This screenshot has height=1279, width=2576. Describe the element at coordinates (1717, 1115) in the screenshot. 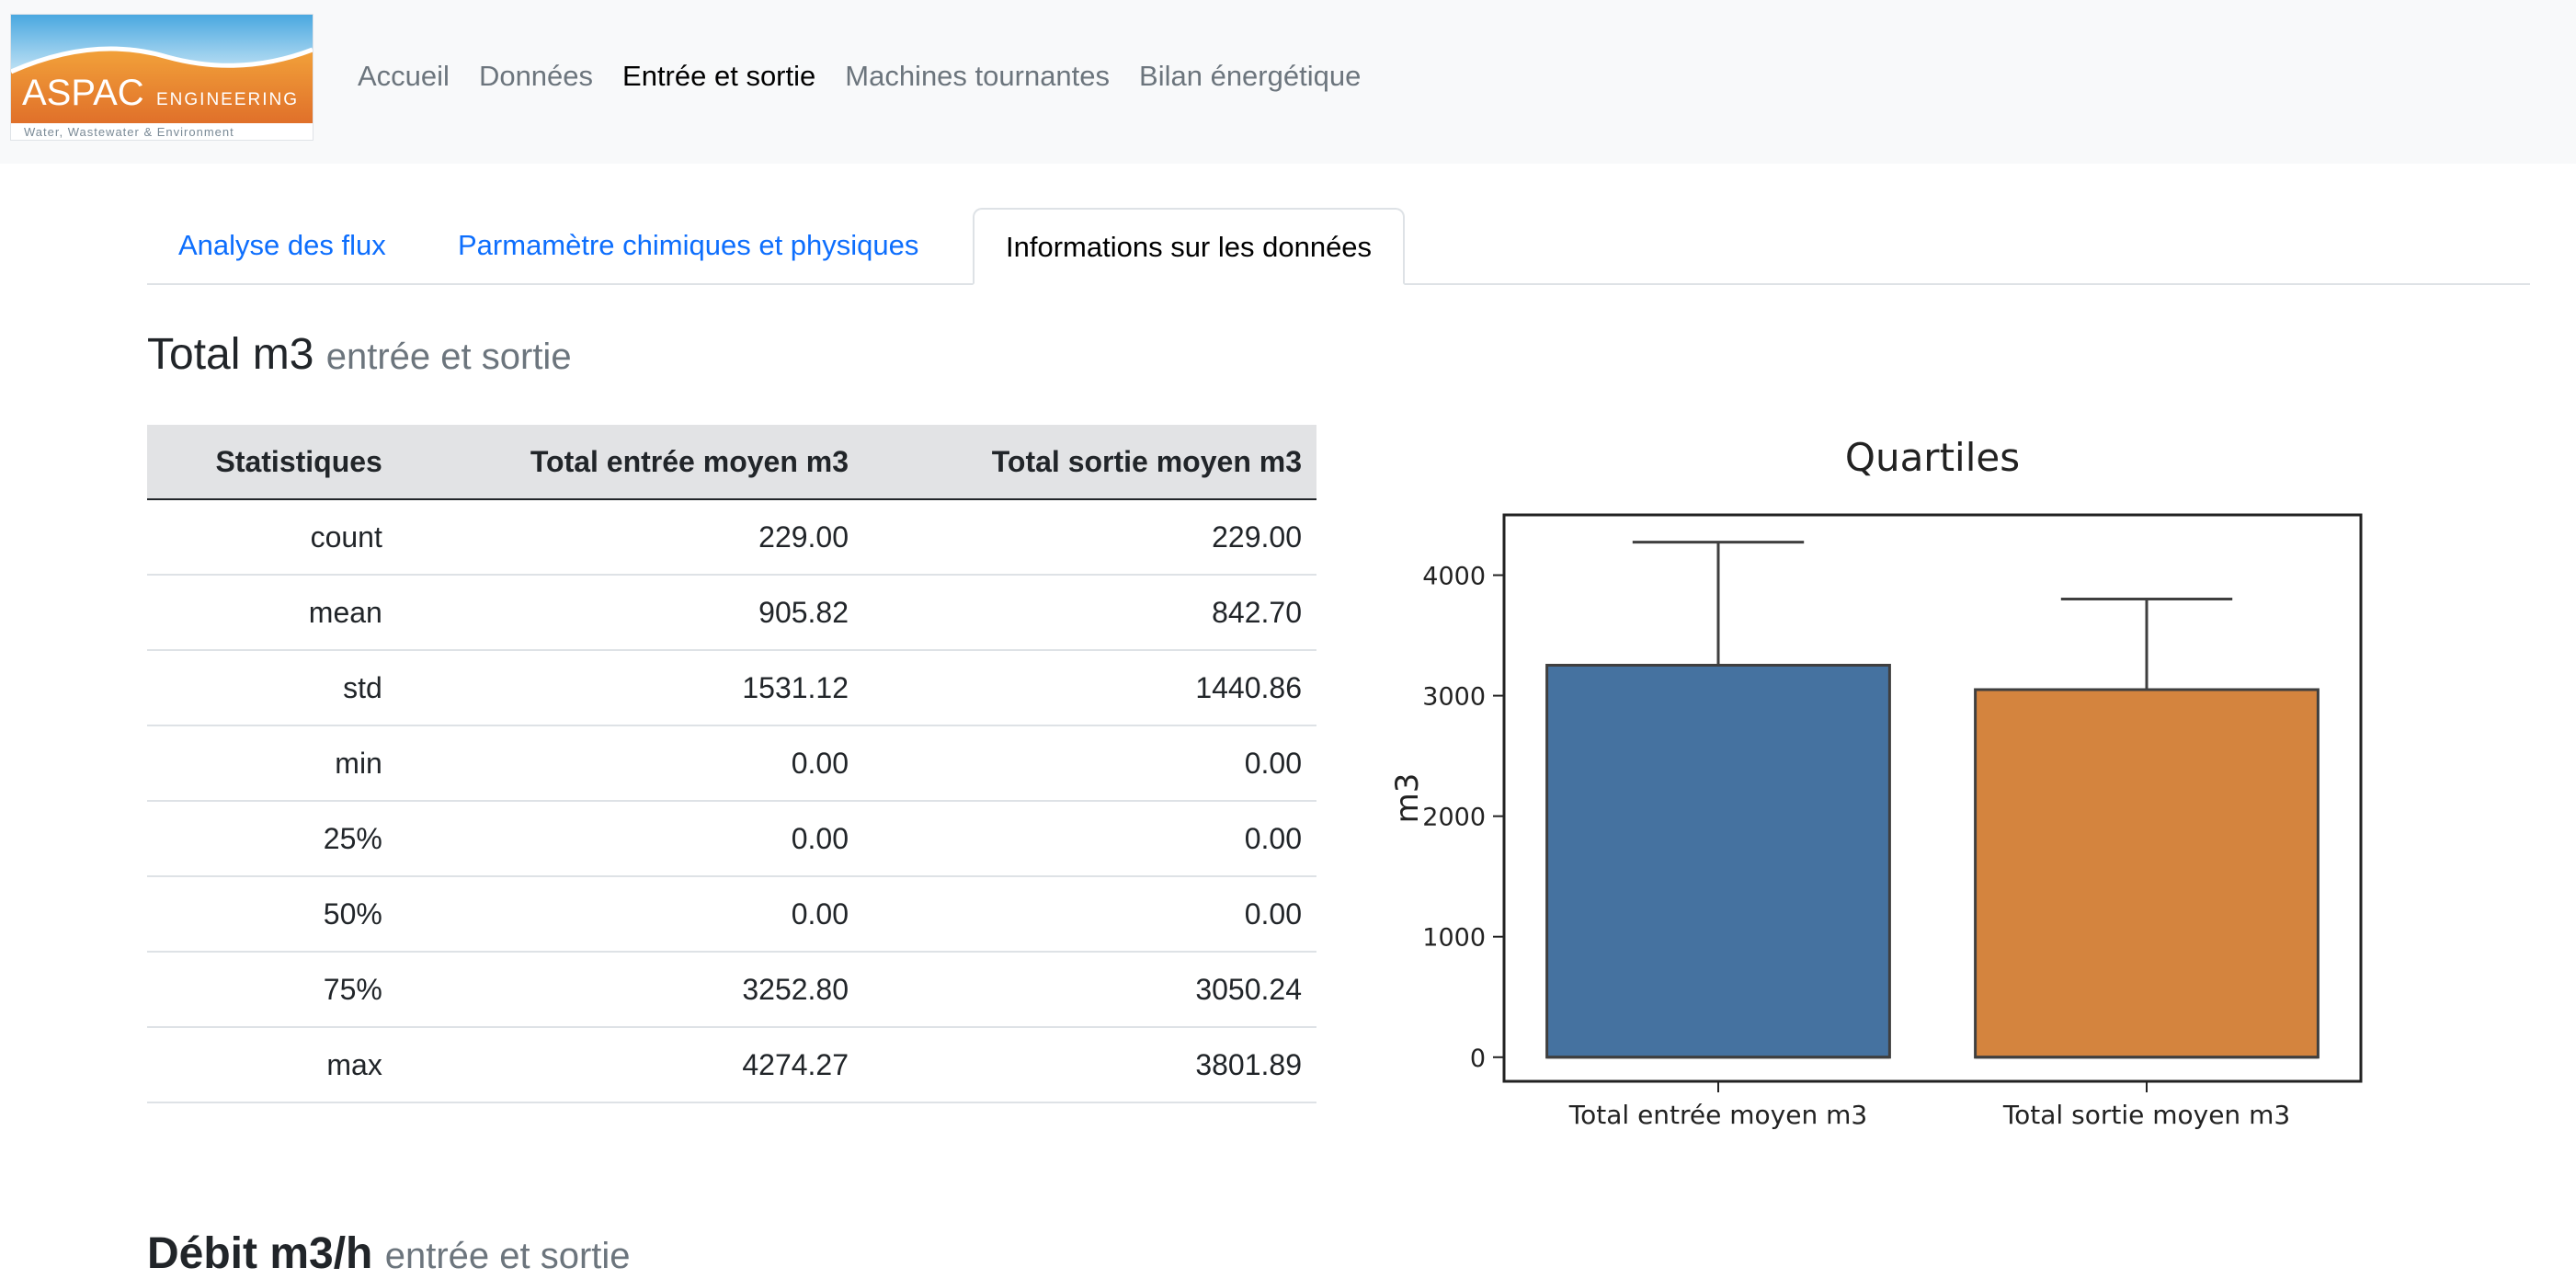

I see `x-tick-label: Total entrée moyen m3` at that location.